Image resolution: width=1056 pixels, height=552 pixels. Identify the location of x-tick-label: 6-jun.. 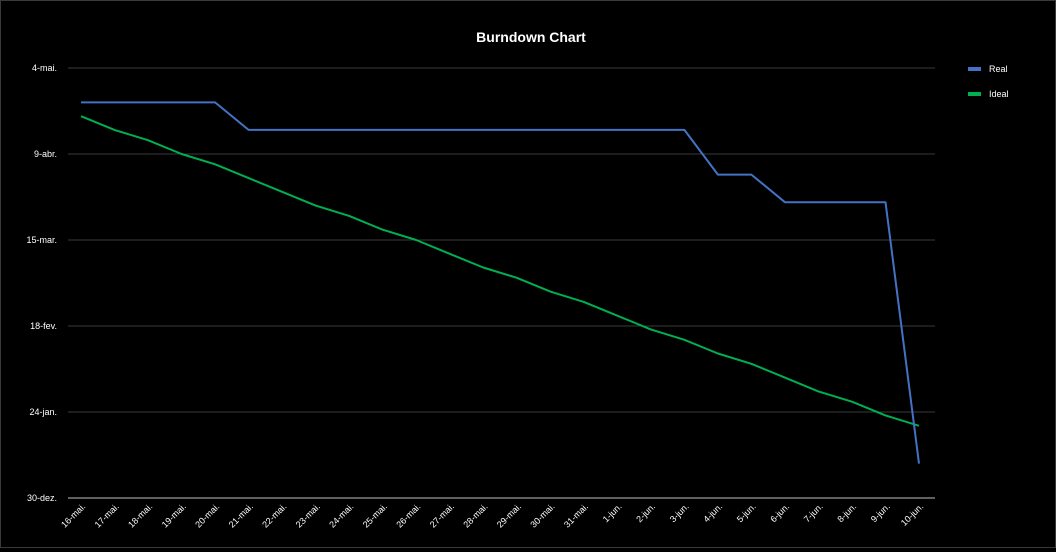
(779, 512).